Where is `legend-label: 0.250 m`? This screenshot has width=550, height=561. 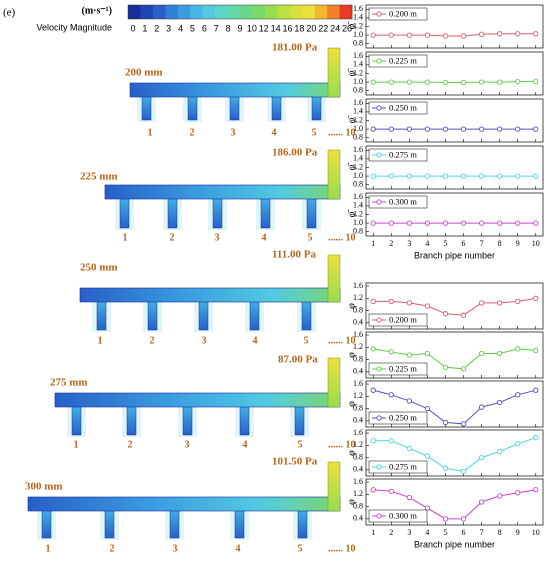 legend-label: 0.250 m is located at coordinates (403, 107).